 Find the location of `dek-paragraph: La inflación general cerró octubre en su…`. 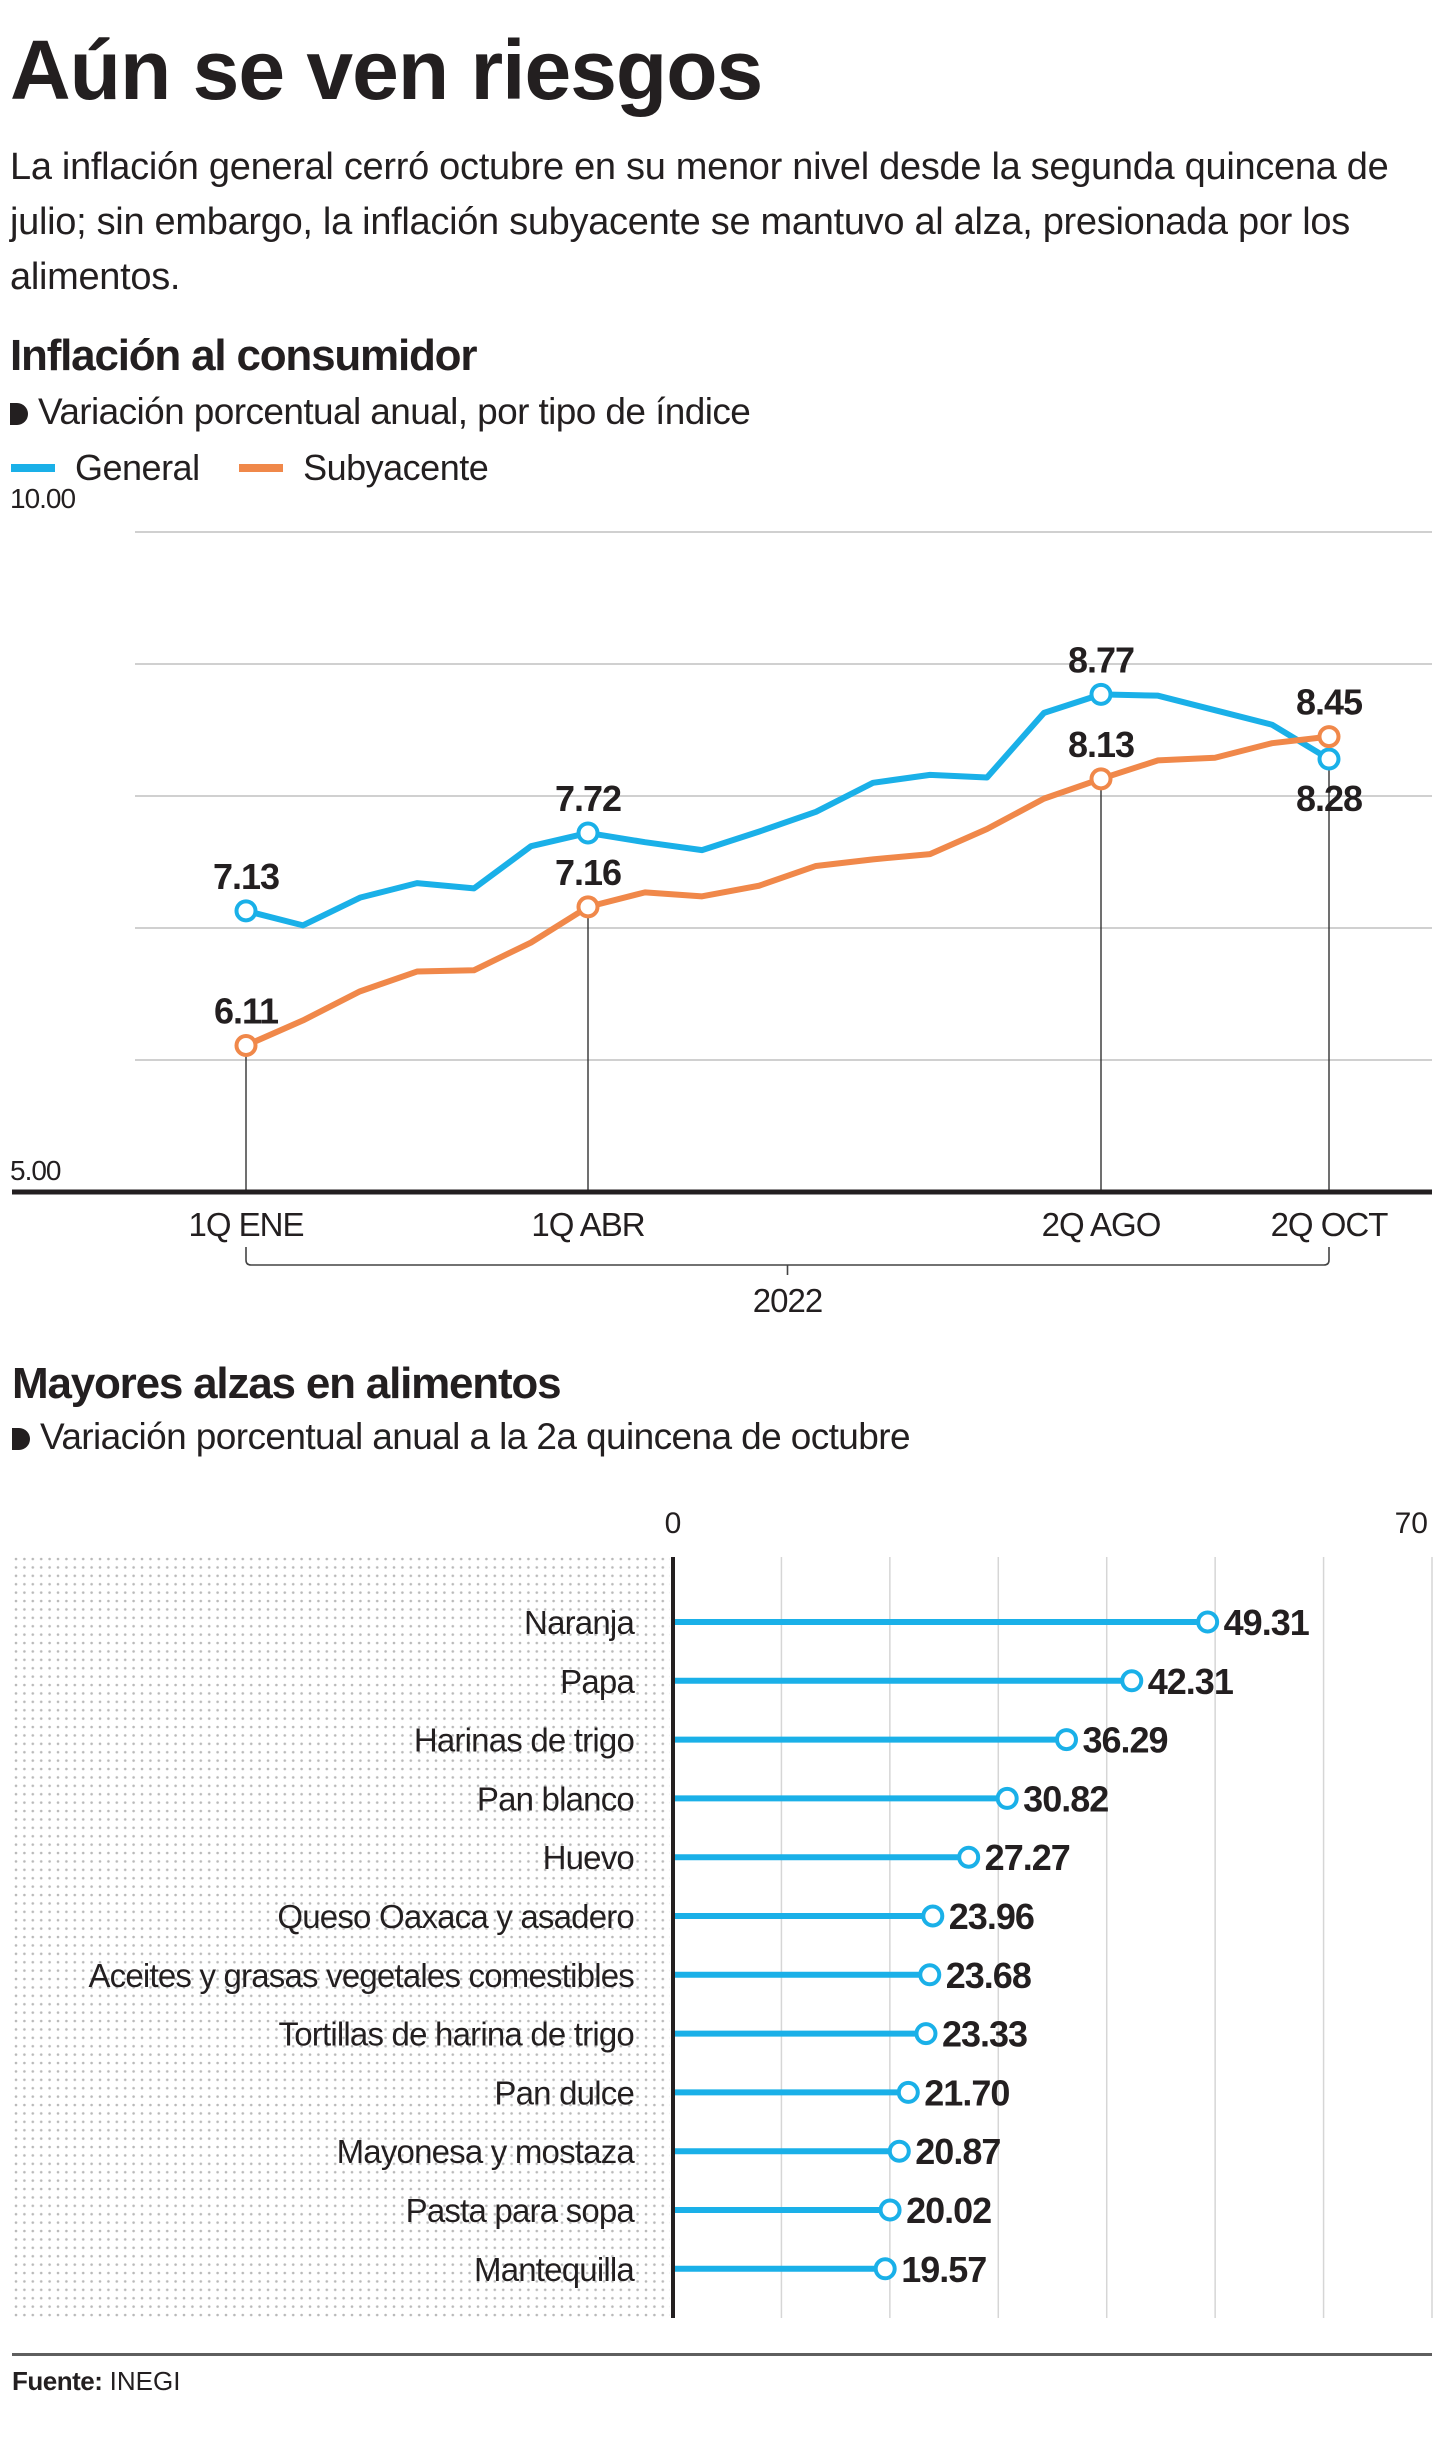

dek-paragraph: La inflación general cerró octubre en su… is located at coordinates (699, 222).